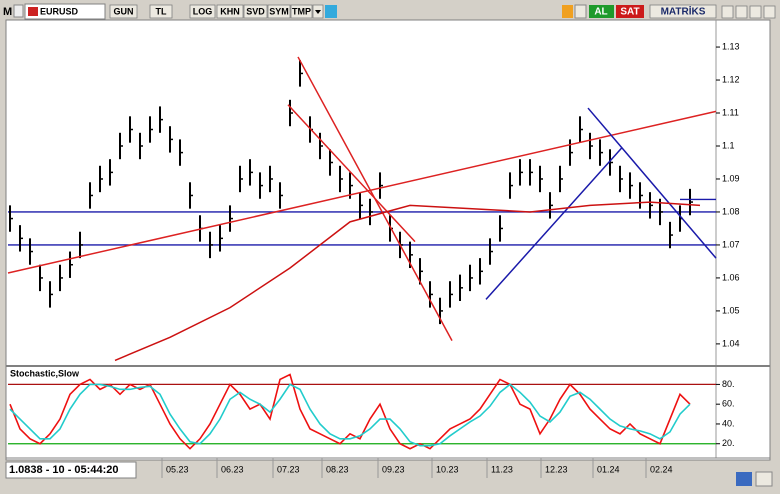 This screenshot has height=494, width=780. I want to click on y-tick-label: 1.05, so click(731, 310).